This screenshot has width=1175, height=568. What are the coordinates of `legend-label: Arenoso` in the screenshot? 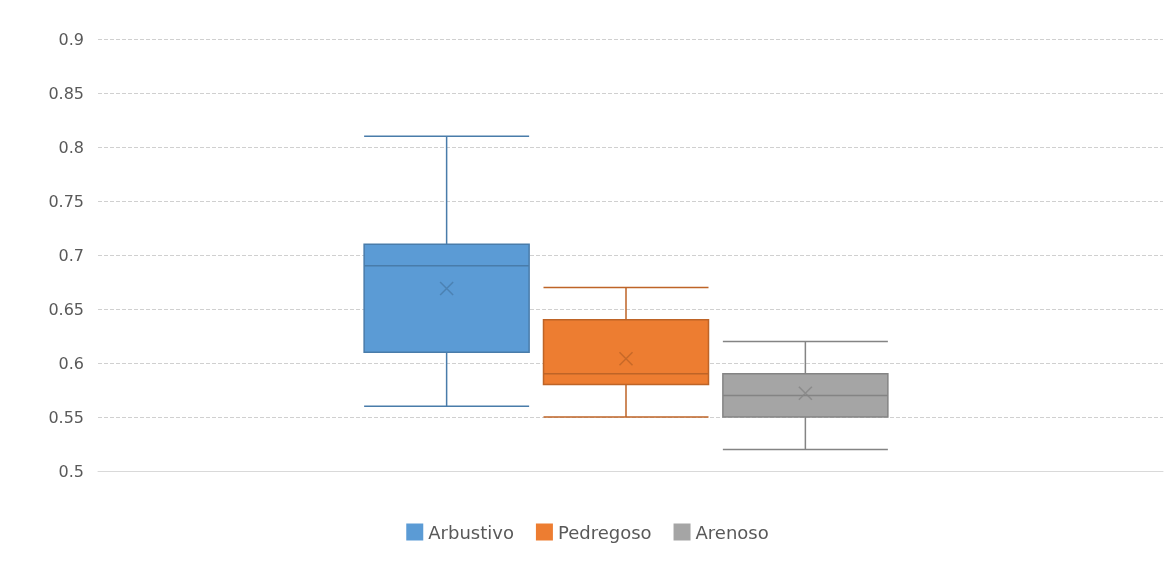 It's located at (732, 532).